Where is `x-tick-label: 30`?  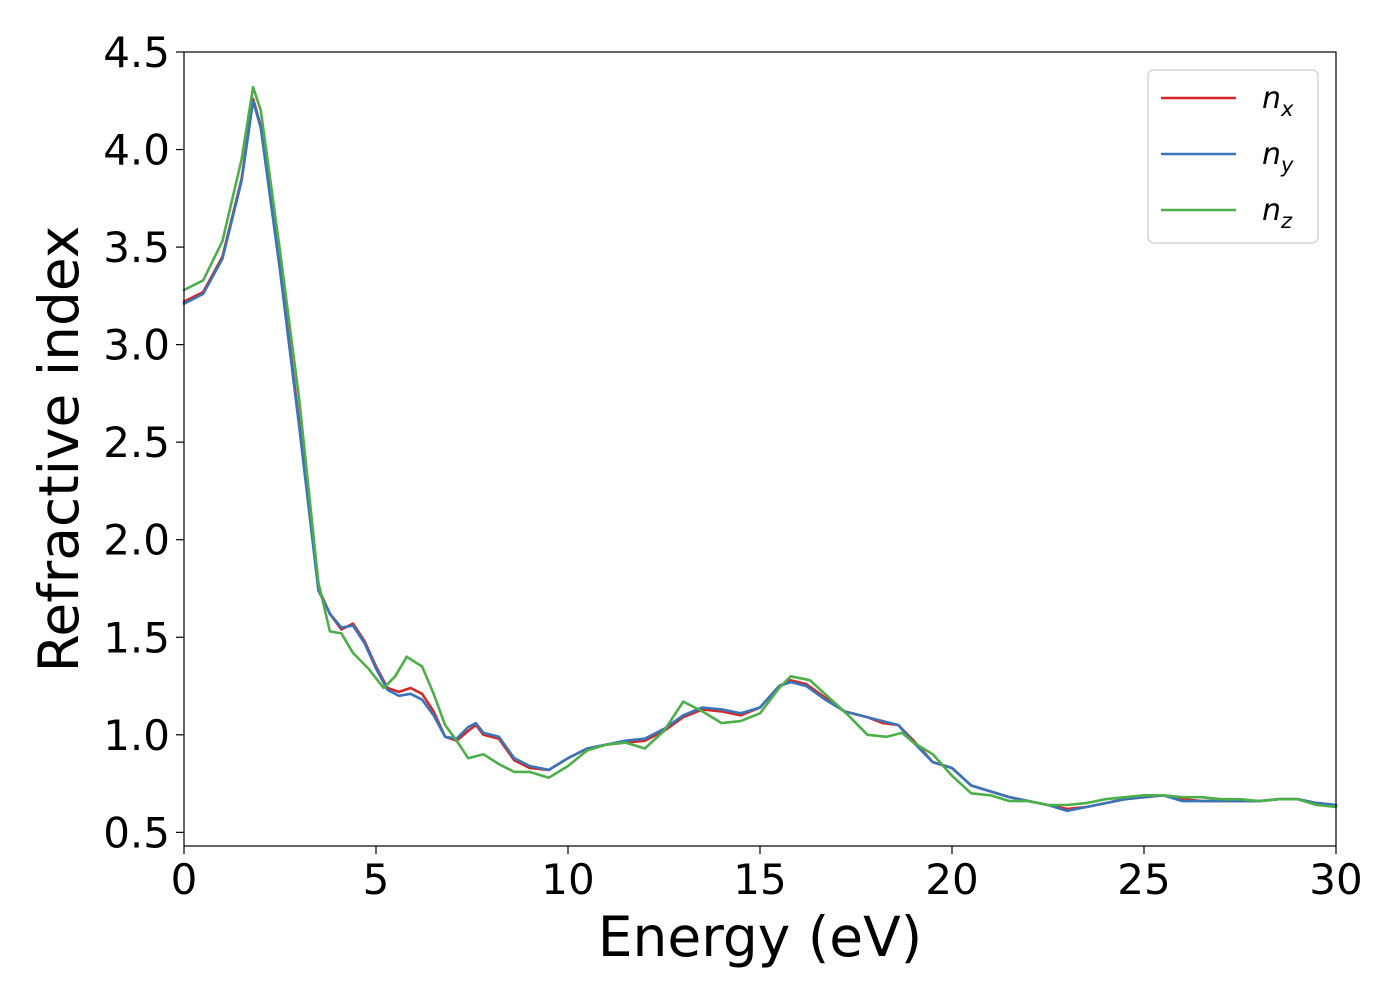
x-tick-label: 30 is located at coordinates (1335, 879).